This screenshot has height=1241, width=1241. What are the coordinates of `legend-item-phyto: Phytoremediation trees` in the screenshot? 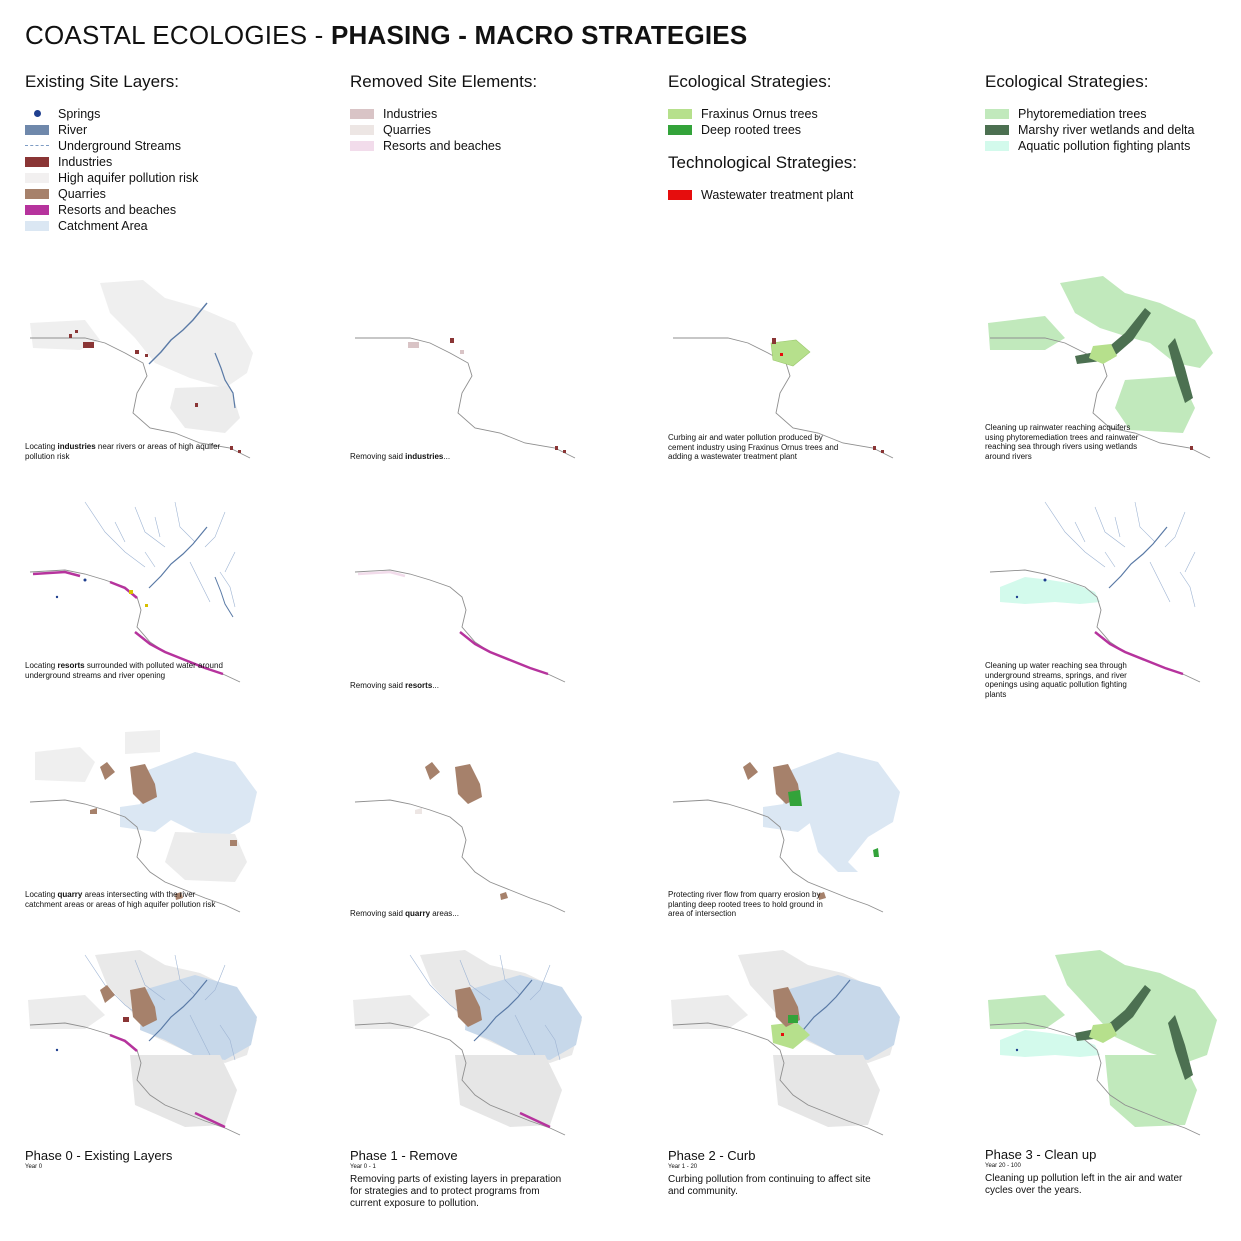 It's located at (1066, 114).